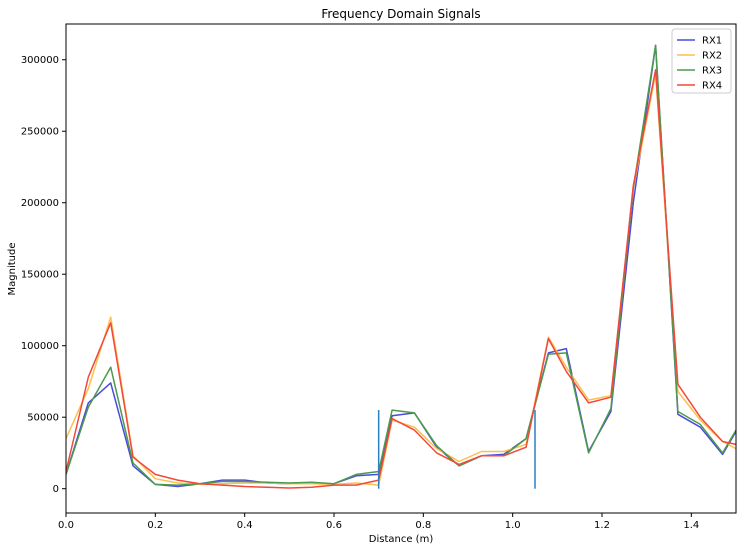  I want to click on legend-label-rx2: RX2, so click(712, 56).